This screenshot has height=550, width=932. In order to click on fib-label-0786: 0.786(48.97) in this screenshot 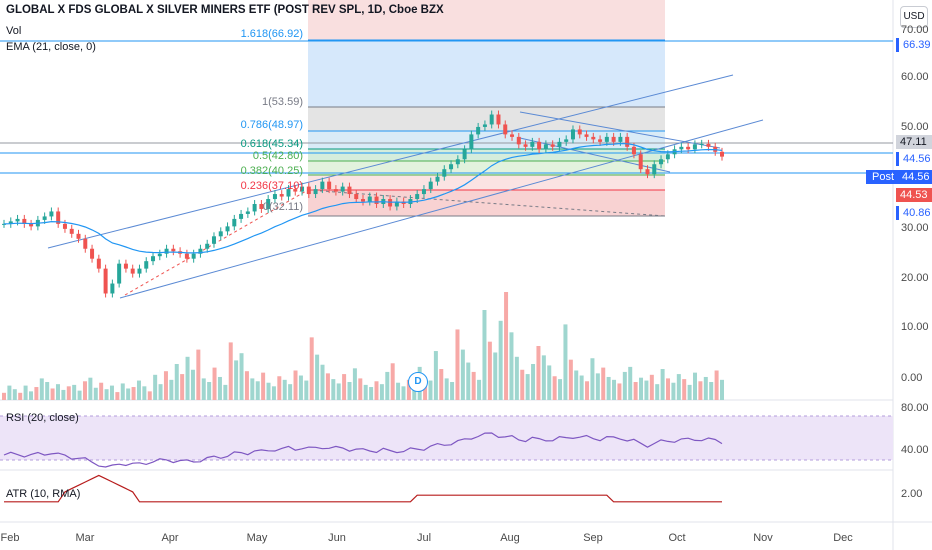, I will do `click(271, 125)`.